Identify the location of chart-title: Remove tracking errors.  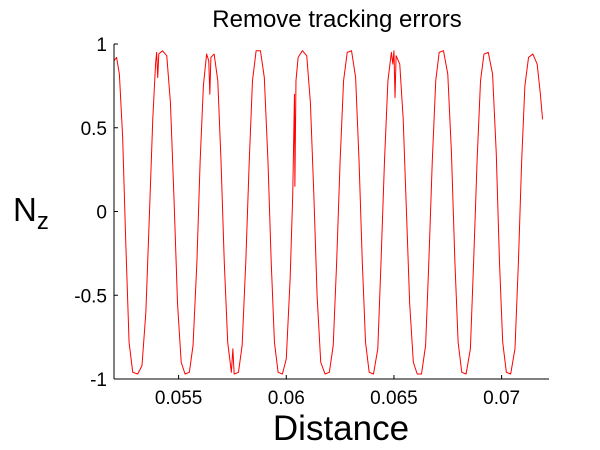
(336, 19).